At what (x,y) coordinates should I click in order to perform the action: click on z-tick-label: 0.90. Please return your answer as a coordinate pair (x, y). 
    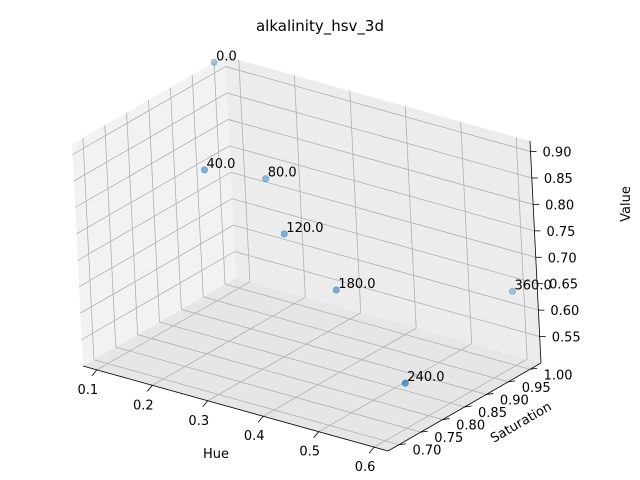
    Looking at the image, I should click on (557, 153).